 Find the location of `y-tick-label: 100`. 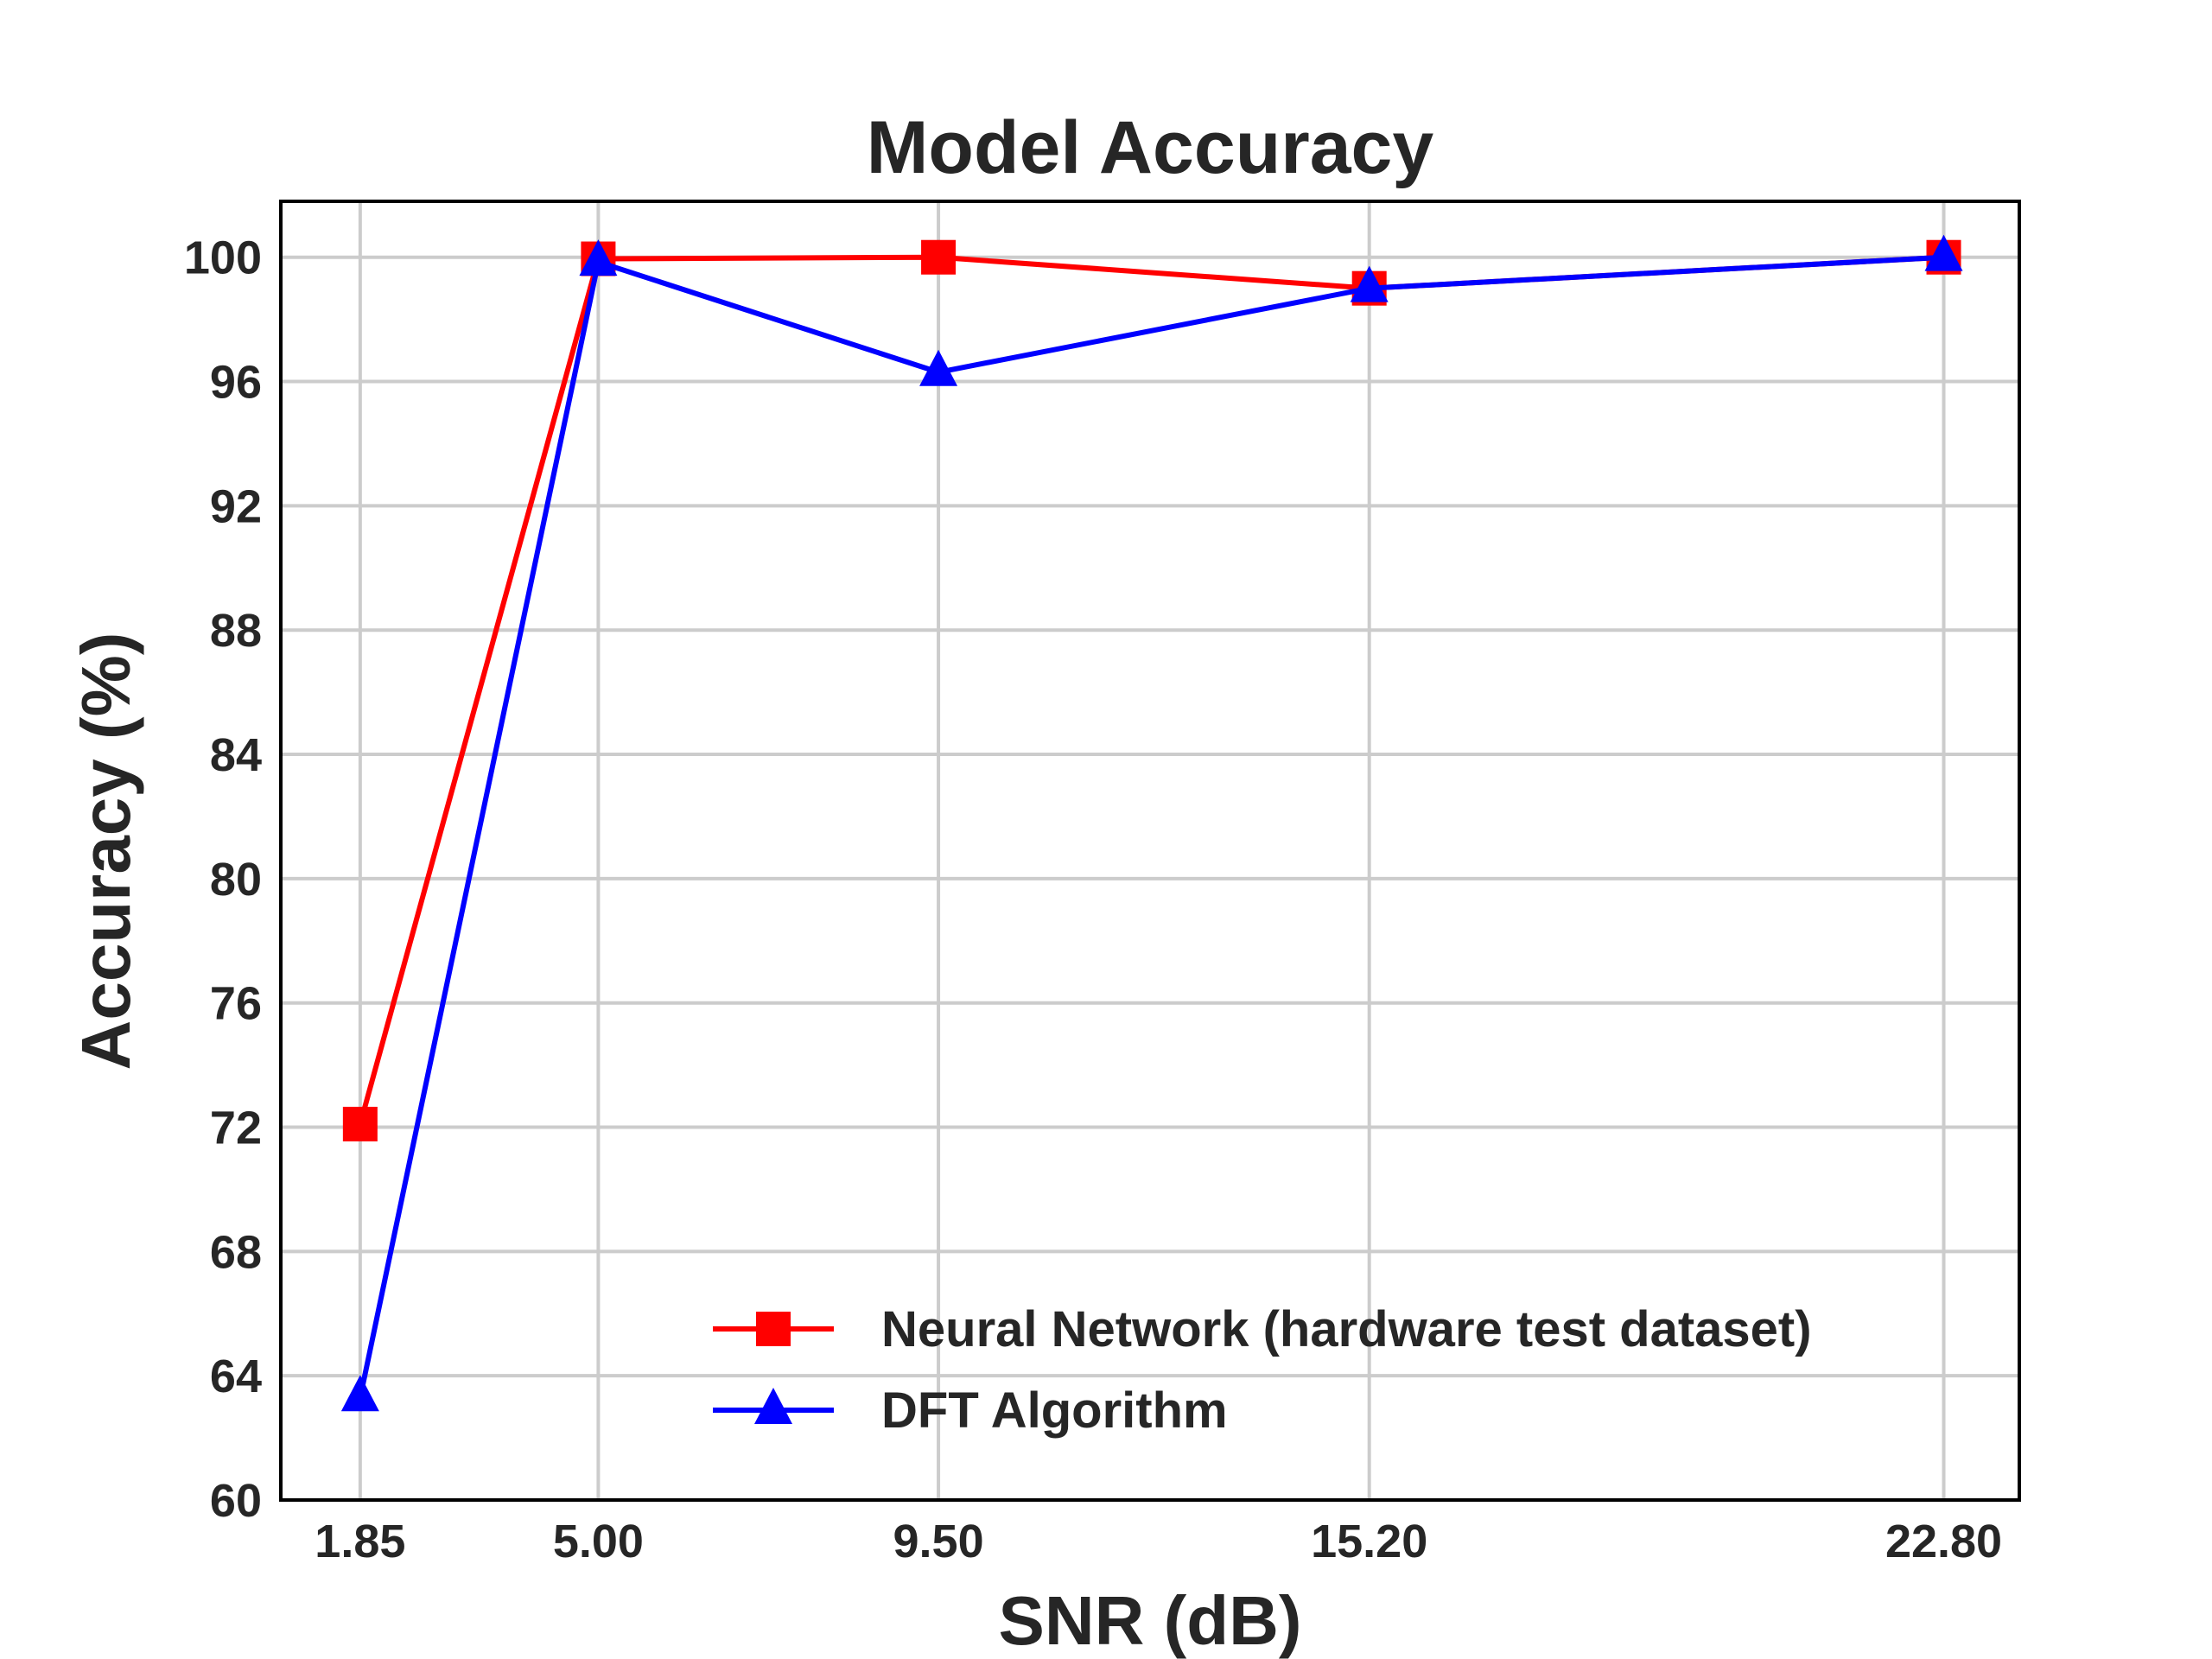

y-tick-label: 100 is located at coordinates (223, 258).